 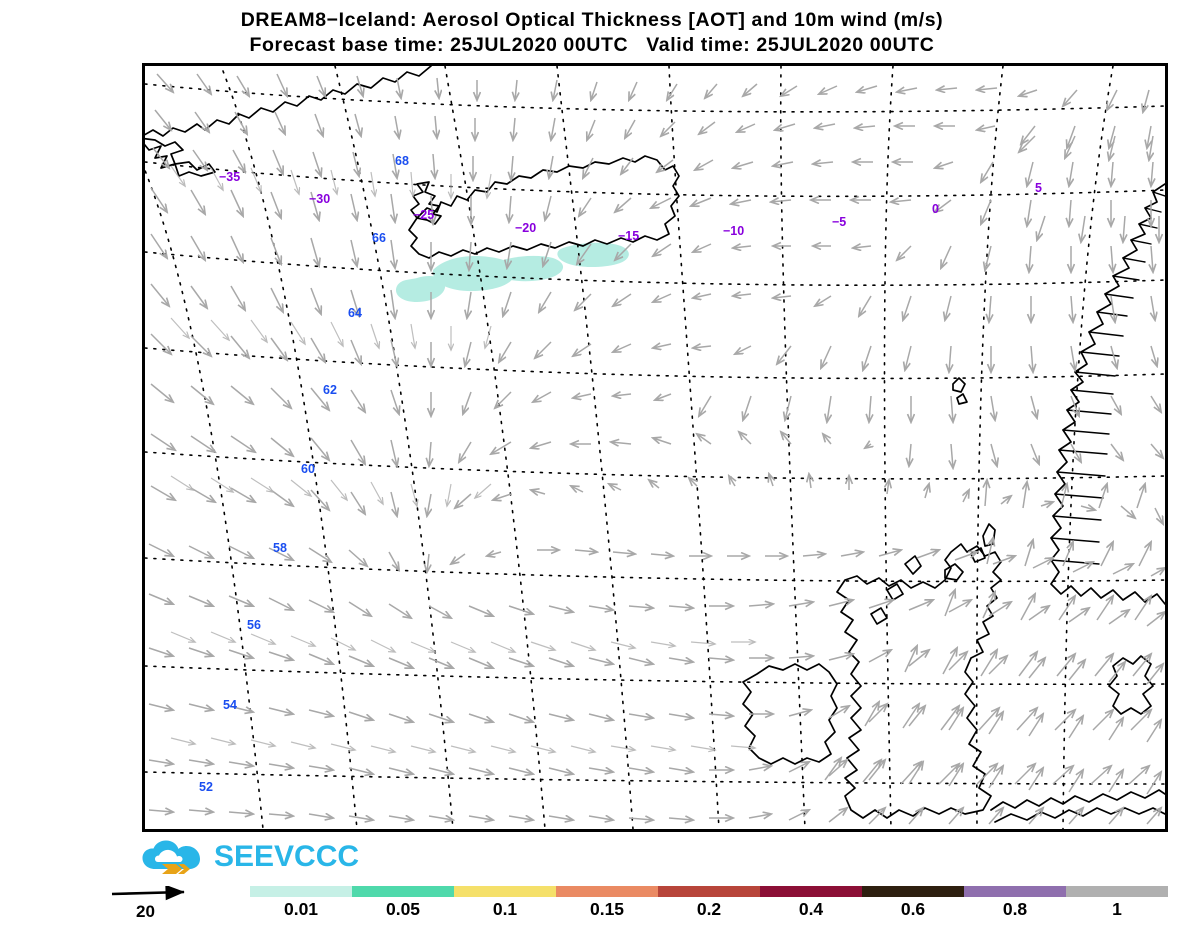 What do you see at coordinates (173, 857) in the screenshot?
I see `cloud-icon` at bounding box center [173, 857].